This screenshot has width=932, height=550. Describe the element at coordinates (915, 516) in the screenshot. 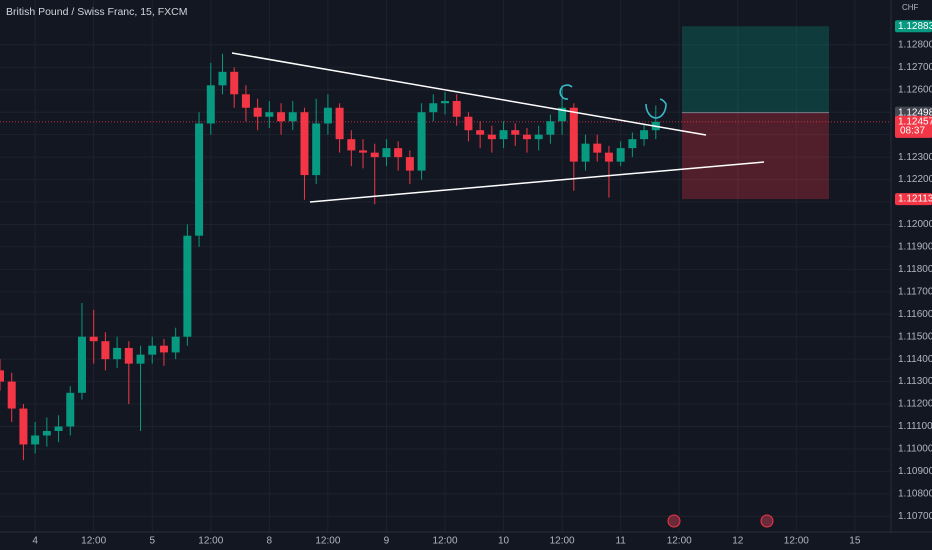

I see `y-tick-label: 1.10700` at that location.